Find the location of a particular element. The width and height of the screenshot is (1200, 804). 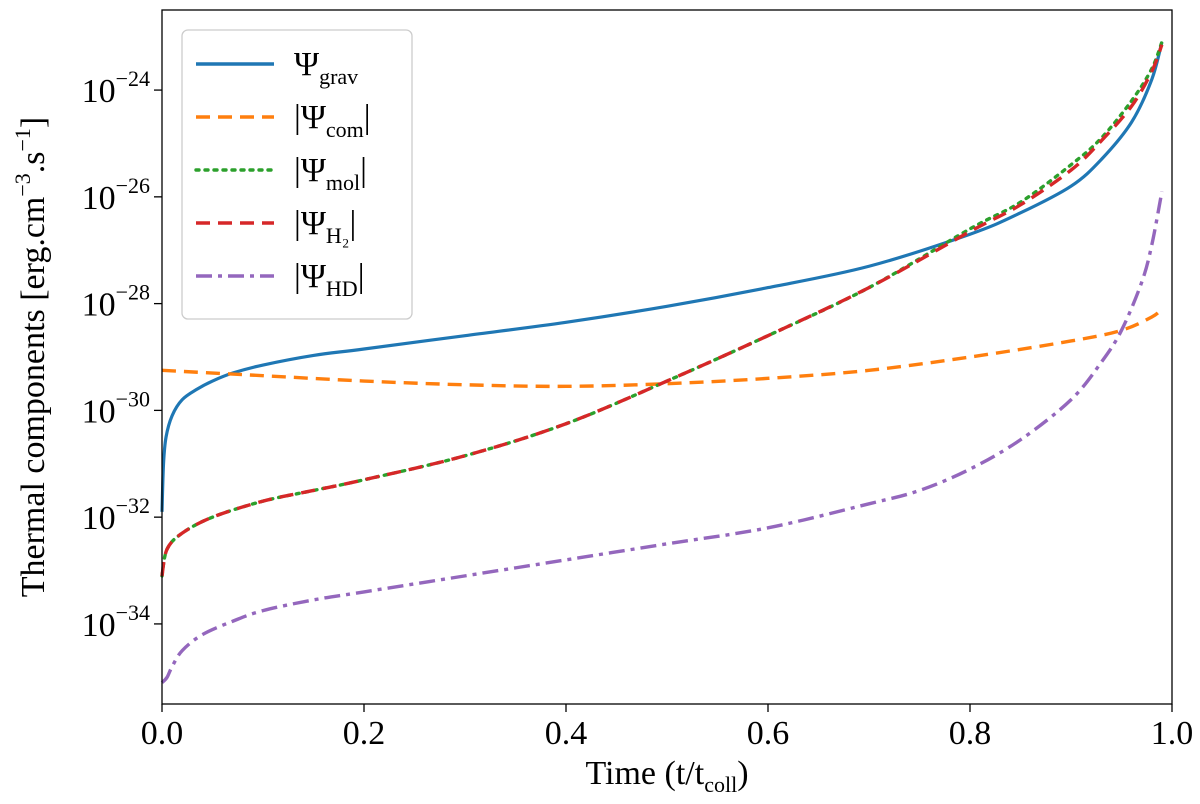

legend-entry-label: |Ψcom| is located at coordinates (332, 120).